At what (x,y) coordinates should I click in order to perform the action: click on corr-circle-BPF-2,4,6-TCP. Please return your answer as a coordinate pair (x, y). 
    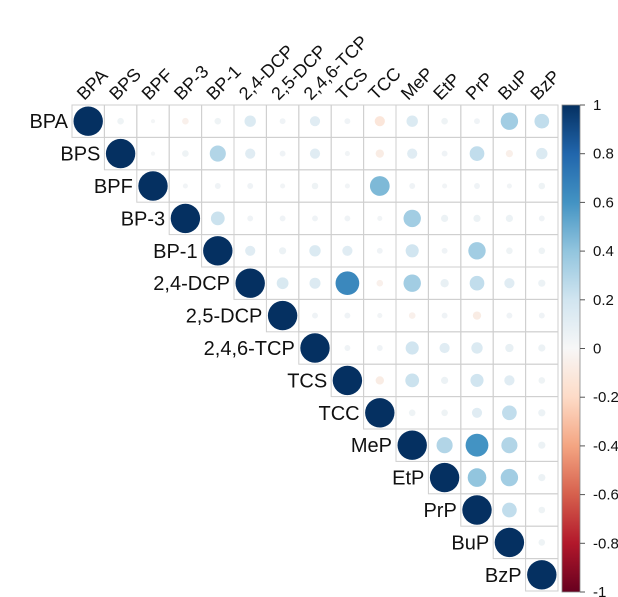
    Looking at the image, I should click on (315, 186).